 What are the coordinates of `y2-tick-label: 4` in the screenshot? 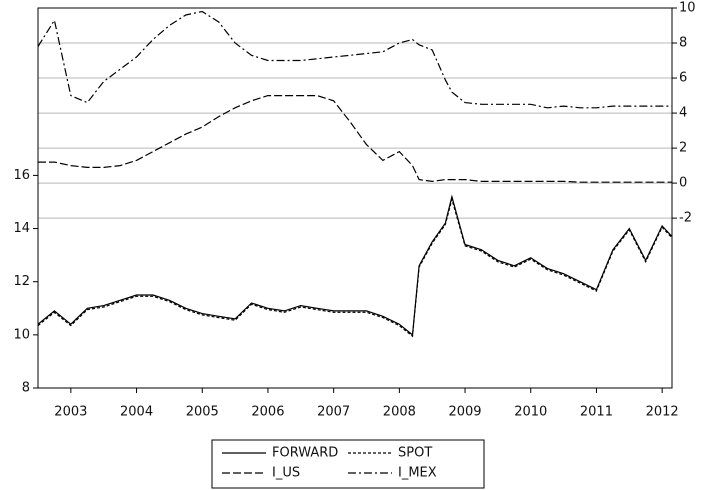 It's located at (683, 113).